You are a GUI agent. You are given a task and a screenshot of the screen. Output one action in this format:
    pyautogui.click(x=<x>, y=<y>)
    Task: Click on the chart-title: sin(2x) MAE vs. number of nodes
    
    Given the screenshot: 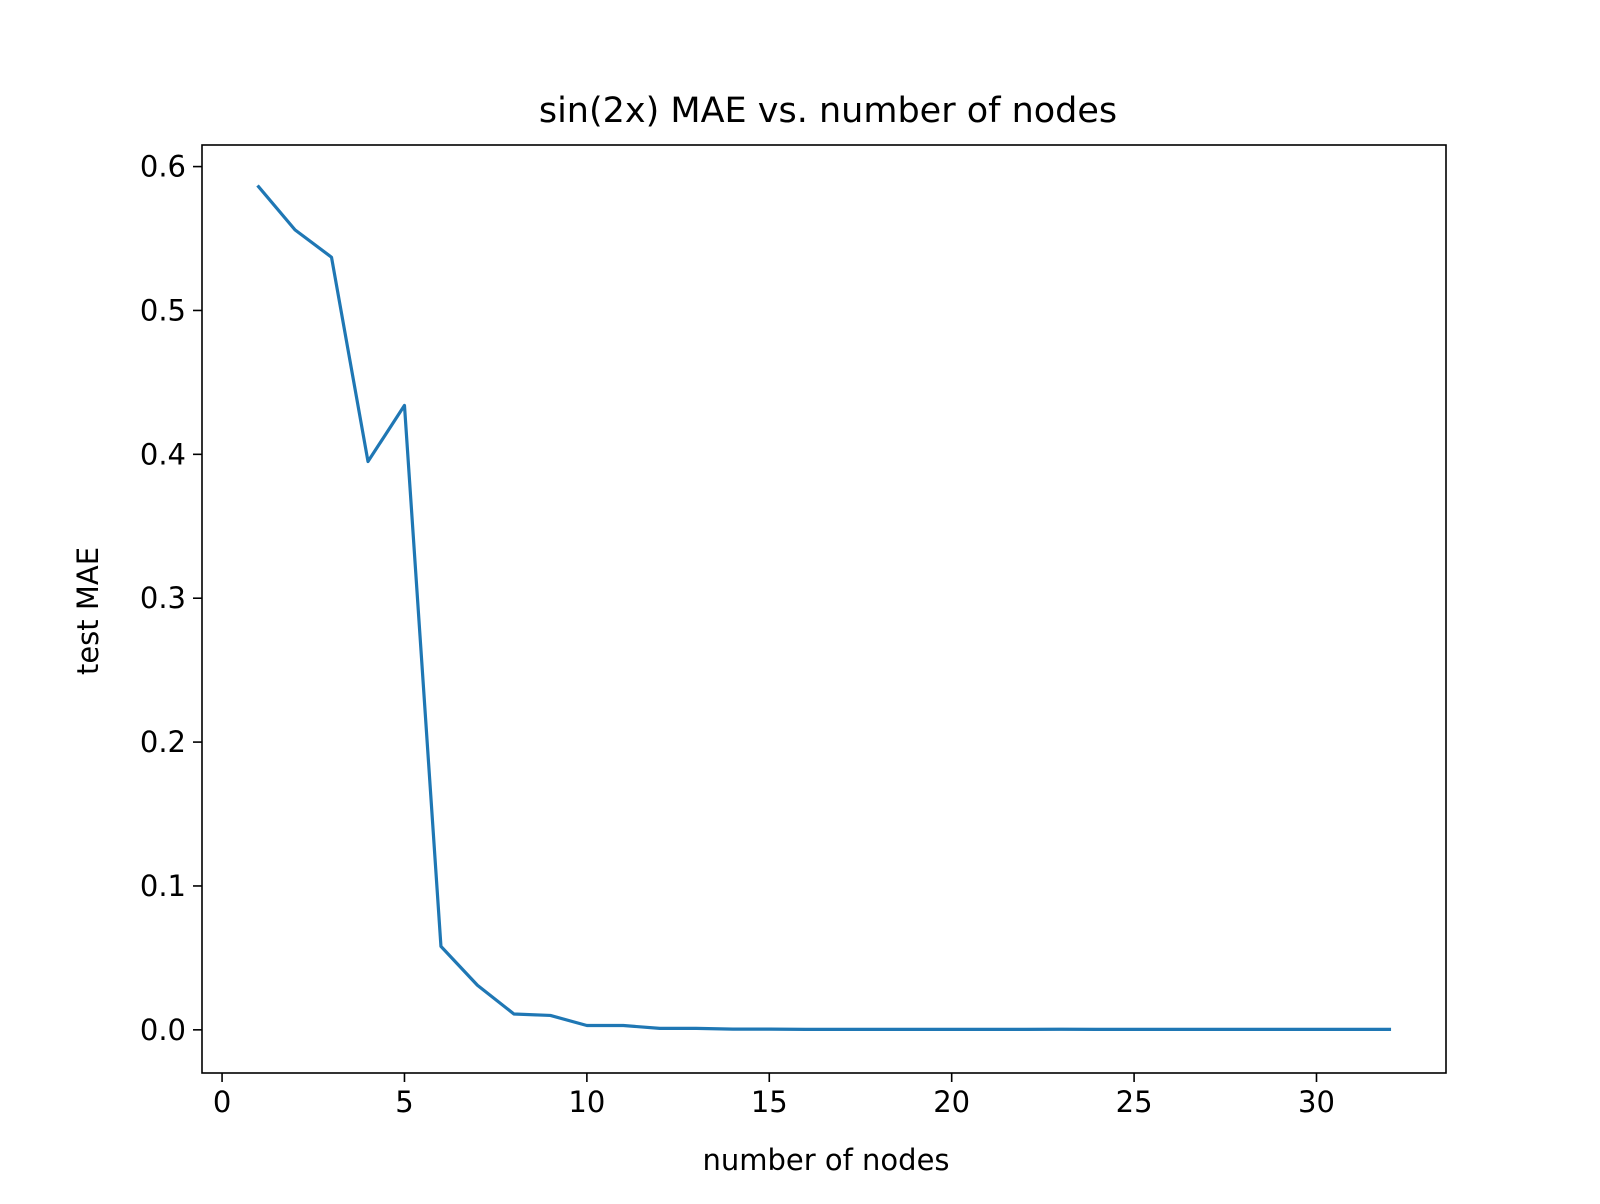 What is the action you would take?
    pyautogui.click(x=828, y=111)
    